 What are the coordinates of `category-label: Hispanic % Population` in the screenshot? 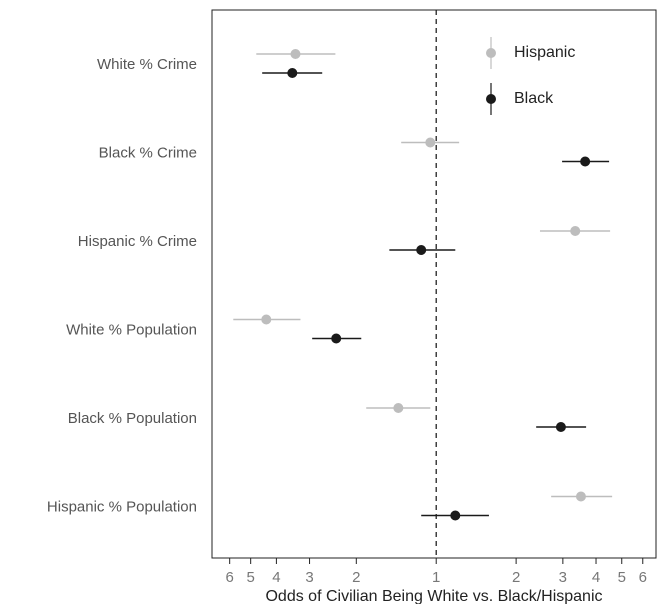 It's located at (122, 506).